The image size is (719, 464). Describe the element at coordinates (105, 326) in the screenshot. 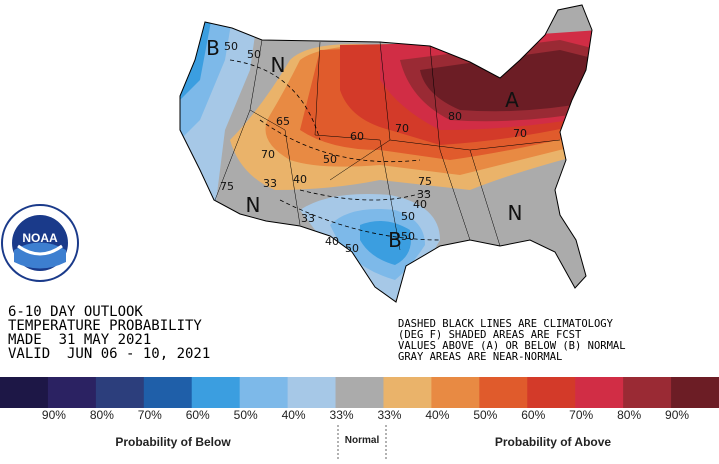

I see `title-line: TEMPERATURE PROBABILITY` at that location.